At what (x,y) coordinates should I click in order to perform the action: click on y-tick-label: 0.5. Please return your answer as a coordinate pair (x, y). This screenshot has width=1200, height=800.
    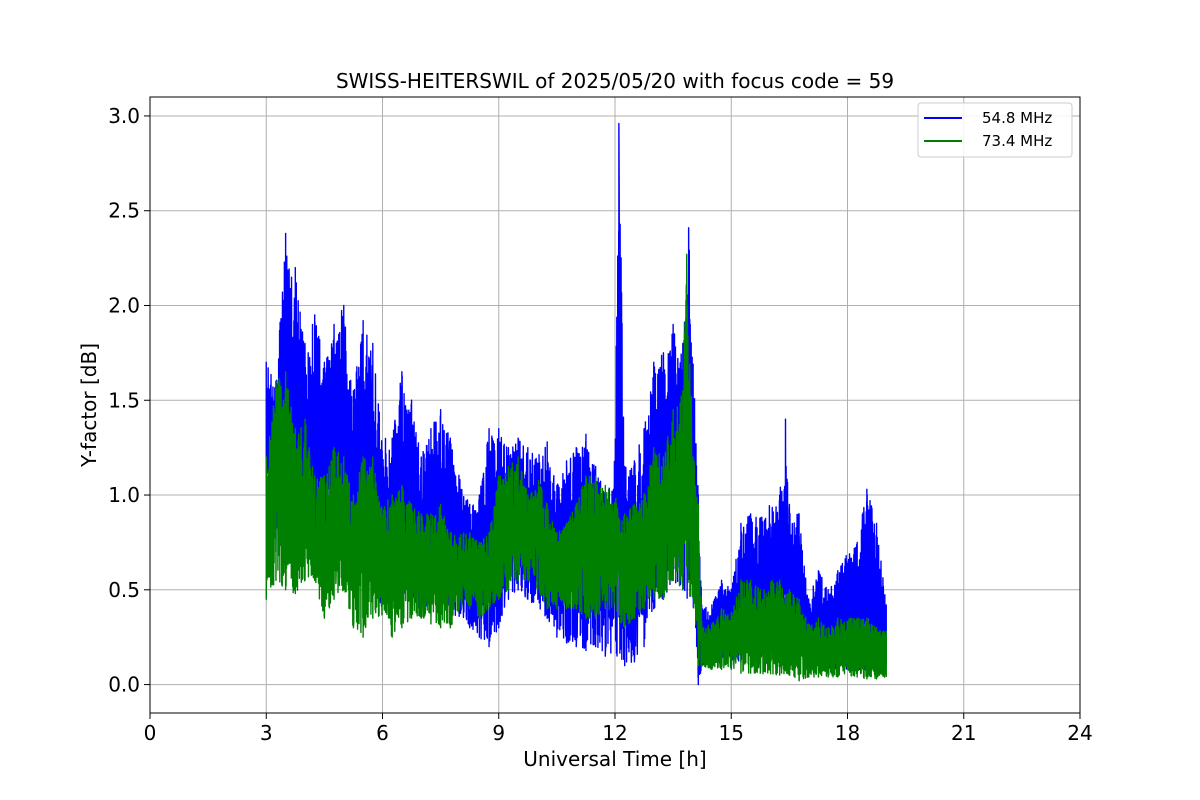
    Looking at the image, I should click on (124, 590).